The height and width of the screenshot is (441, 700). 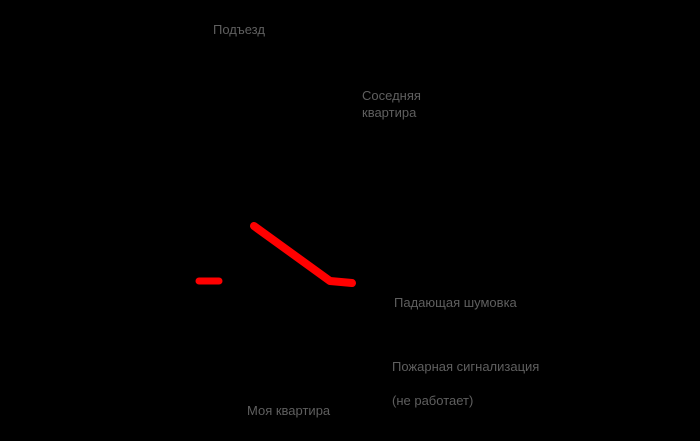 I want to click on label-fire-alarm-line2: (не работает), so click(x=433, y=400).